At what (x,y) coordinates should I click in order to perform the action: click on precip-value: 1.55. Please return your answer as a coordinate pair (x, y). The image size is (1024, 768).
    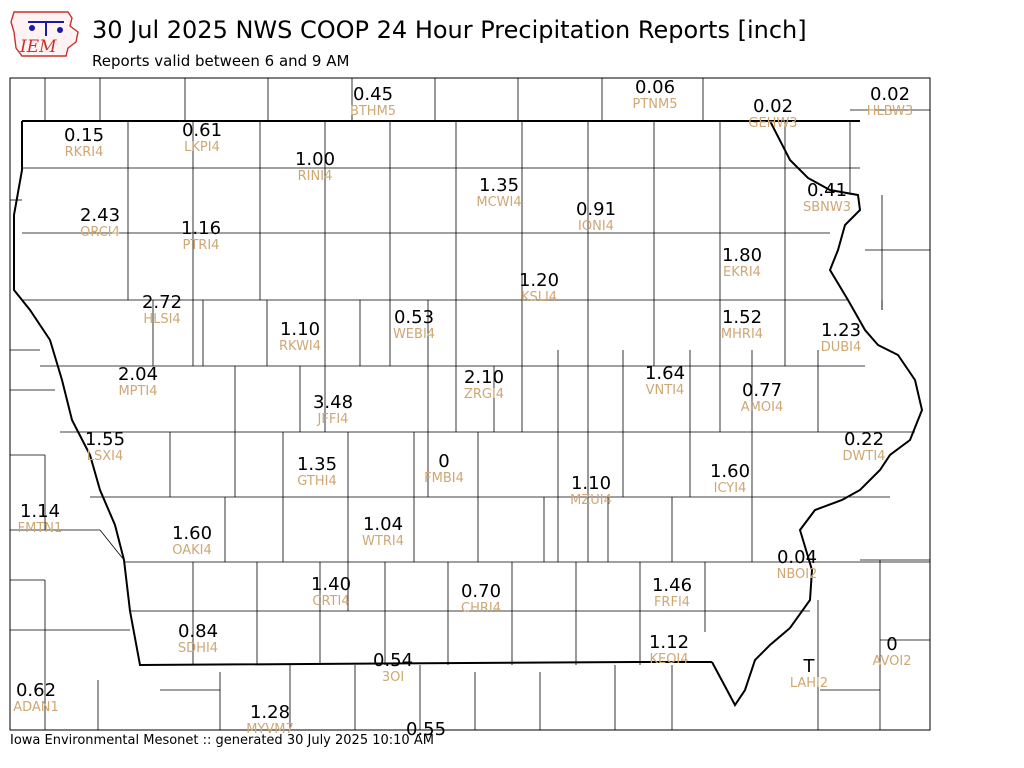
    Looking at the image, I should click on (105, 439).